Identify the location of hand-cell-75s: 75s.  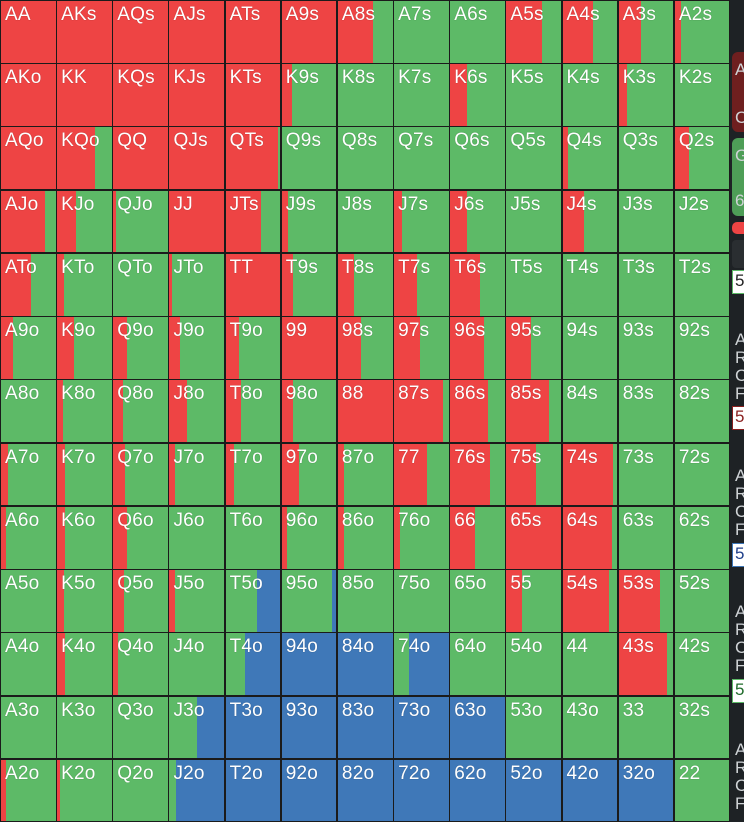
(533, 475).